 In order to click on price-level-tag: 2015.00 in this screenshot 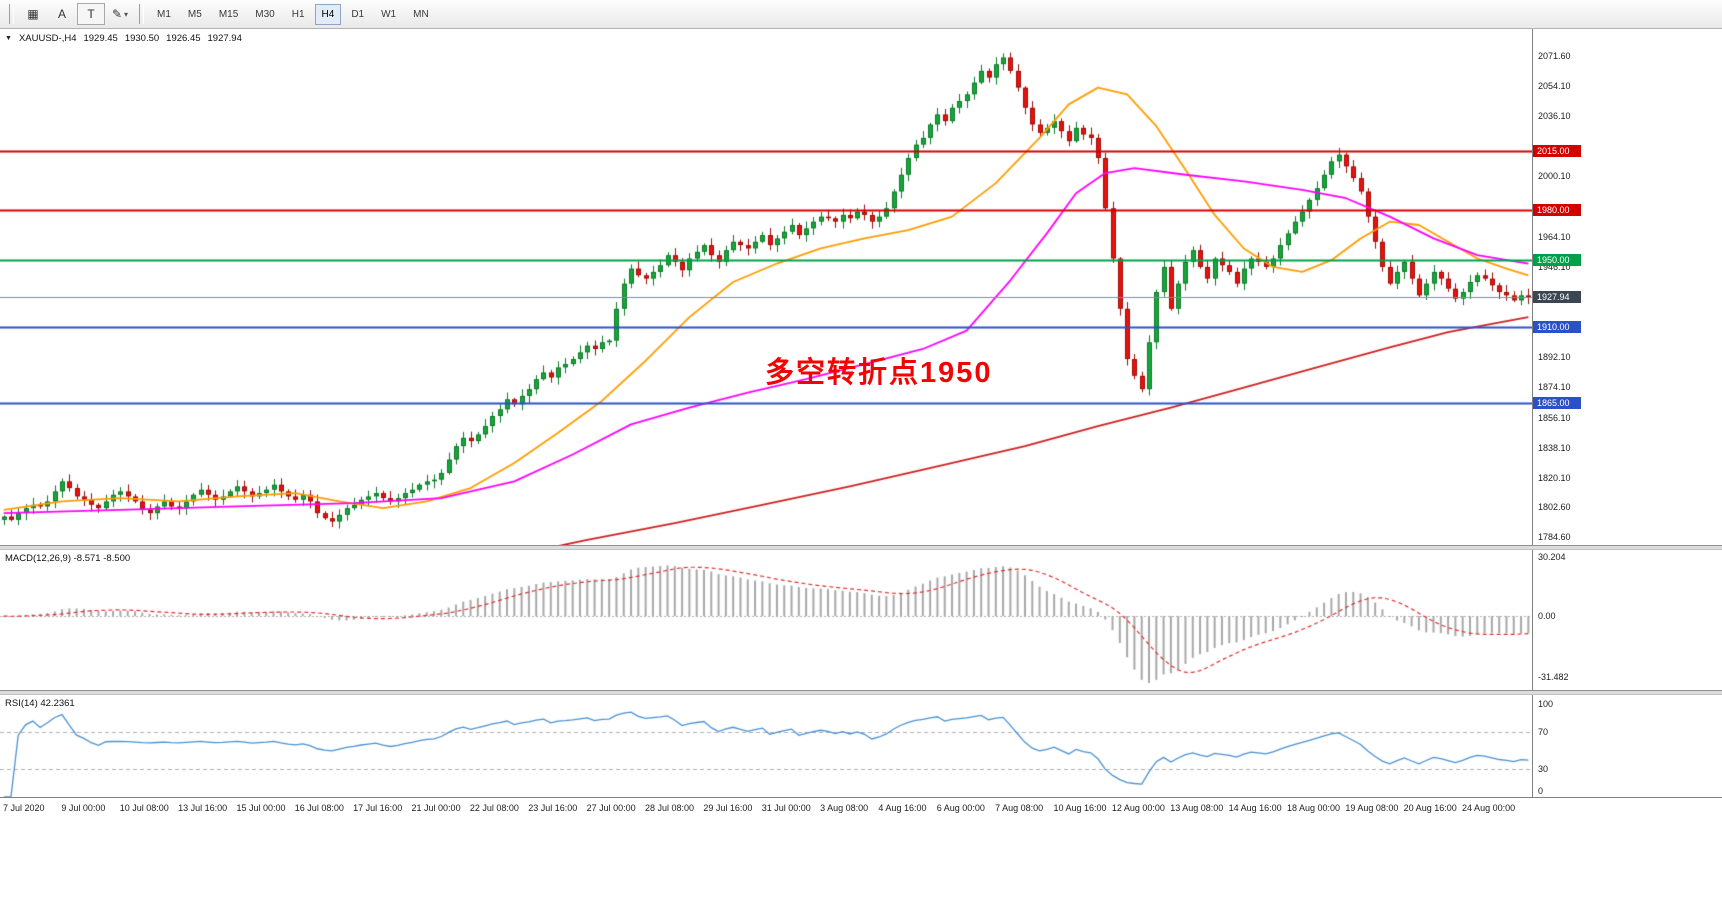, I will do `click(1557, 151)`.